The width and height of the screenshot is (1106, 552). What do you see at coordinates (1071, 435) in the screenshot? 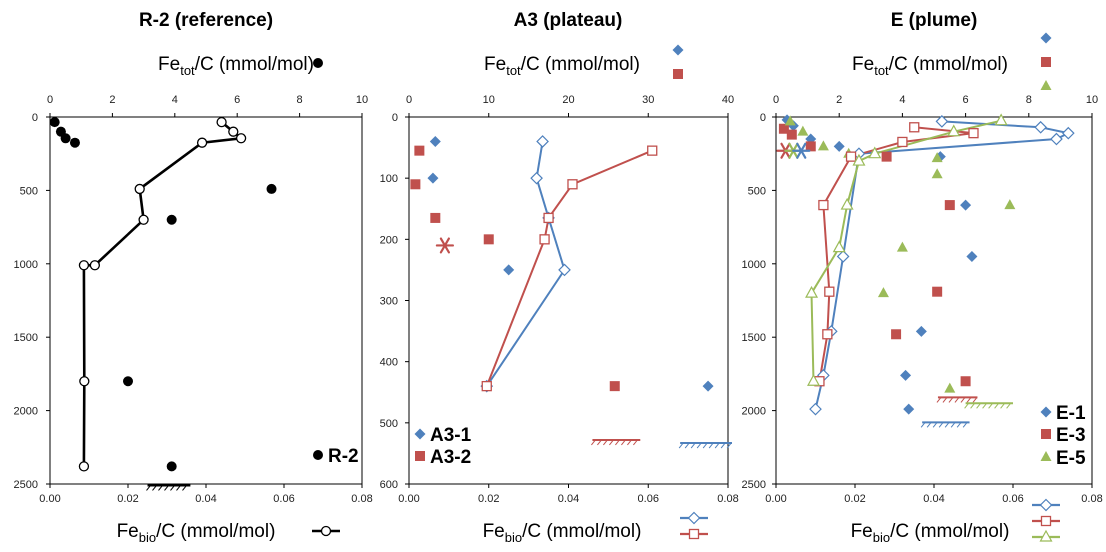
I see `legend-label: E-3` at bounding box center [1071, 435].